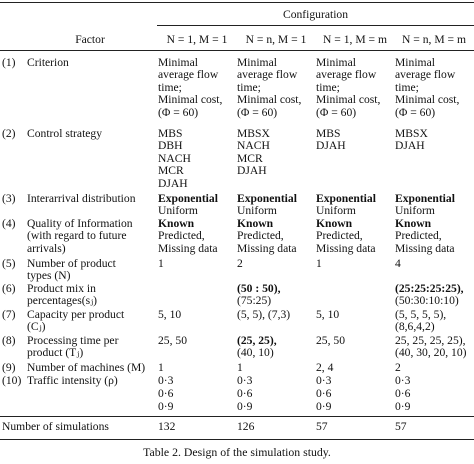 Image resolution: width=474 pixels, height=464 pixels. I want to click on cell-value: (40, 30, 20, 10), so click(431, 353).